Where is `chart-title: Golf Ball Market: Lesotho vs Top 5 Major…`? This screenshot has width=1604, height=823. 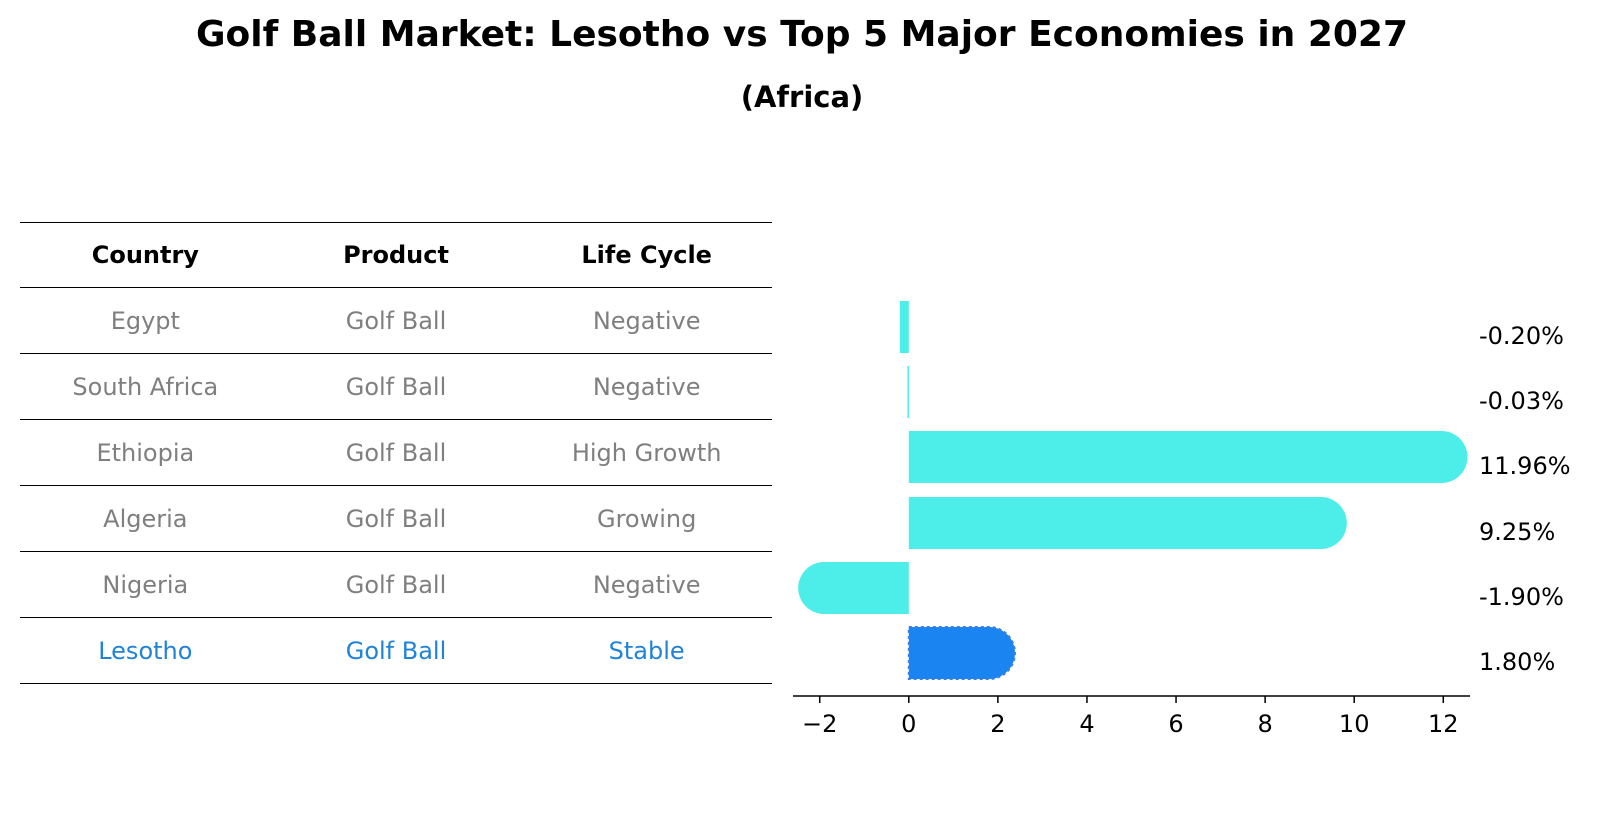
chart-title: Golf Ball Market: Lesotho vs Top 5 Major… is located at coordinates (802, 34).